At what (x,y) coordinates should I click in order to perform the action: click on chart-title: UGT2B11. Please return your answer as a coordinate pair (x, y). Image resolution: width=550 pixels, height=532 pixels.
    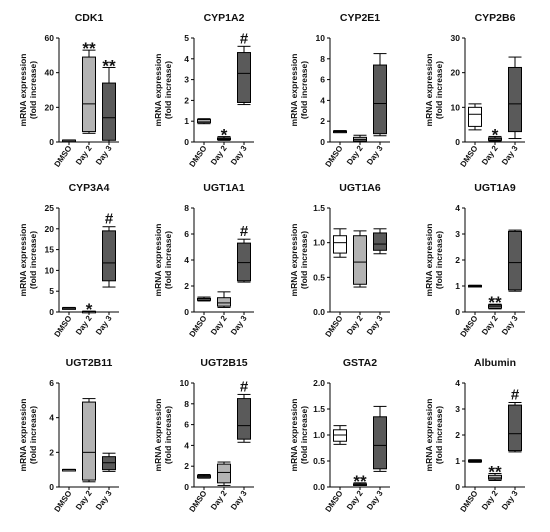
    Looking at the image, I should click on (89, 363).